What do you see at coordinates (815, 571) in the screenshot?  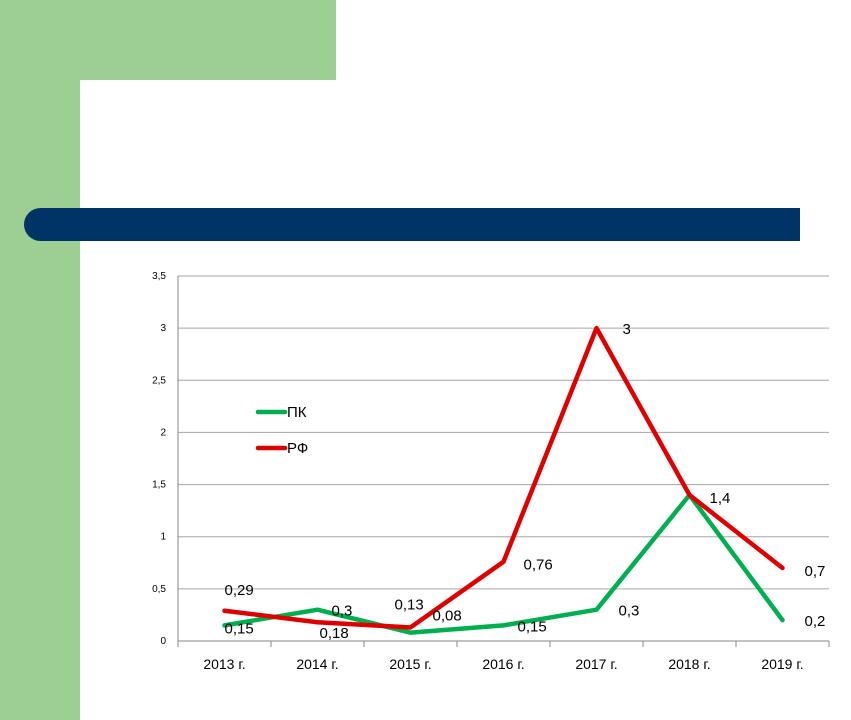 I see `data-label-rf: 0,7` at bounding box center [815, 571].